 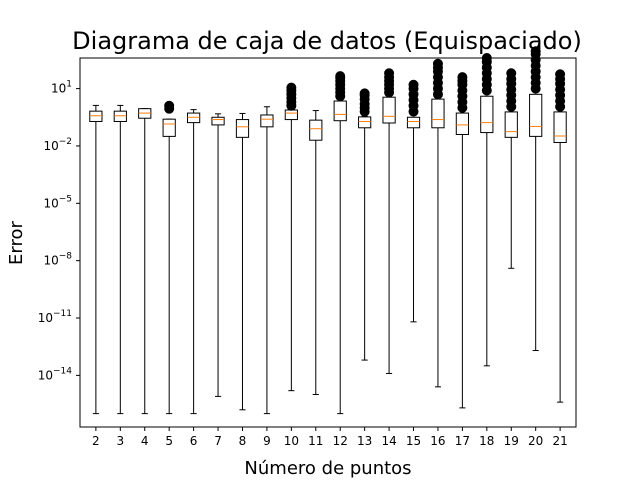 What do you see at coordinates (364, 441) in the screenshot?
I see `x-tick-label: 13` at bounding box center [364, 441].